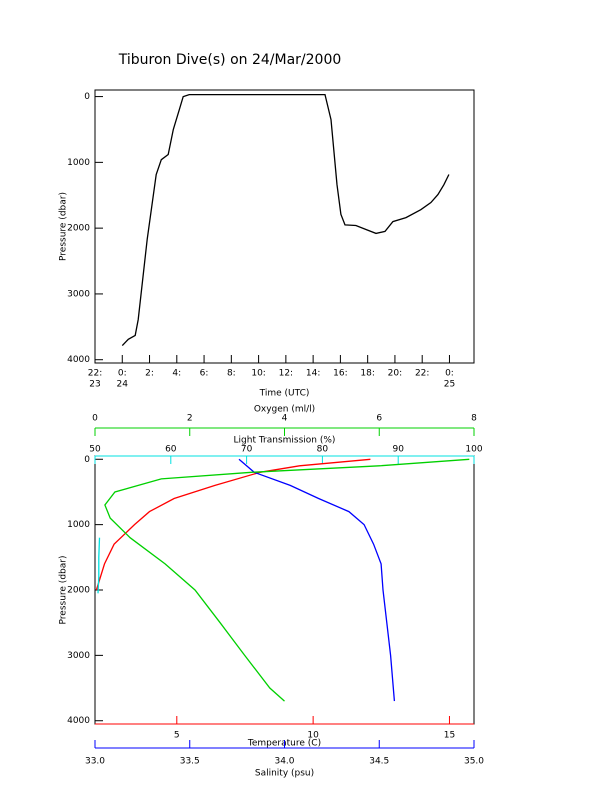 The width and height of the screenshot is (612, 785). Describe the element at coordinates (204, 374) in the screenshot. I see `x-tick-label: 6:` at that location.